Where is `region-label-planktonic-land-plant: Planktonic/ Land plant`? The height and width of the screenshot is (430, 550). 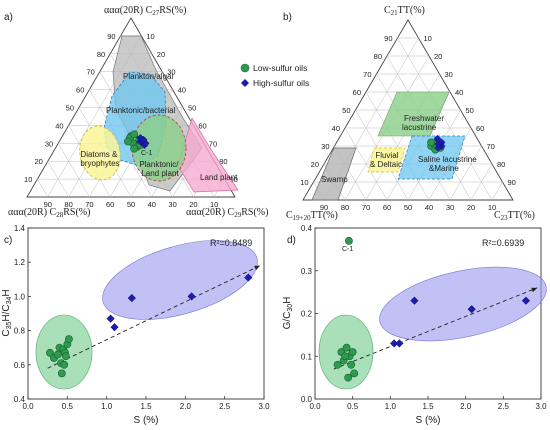
region-label-planktonic-land-plant: Planktonic/ Land plant is located at coordinates (159, 169).